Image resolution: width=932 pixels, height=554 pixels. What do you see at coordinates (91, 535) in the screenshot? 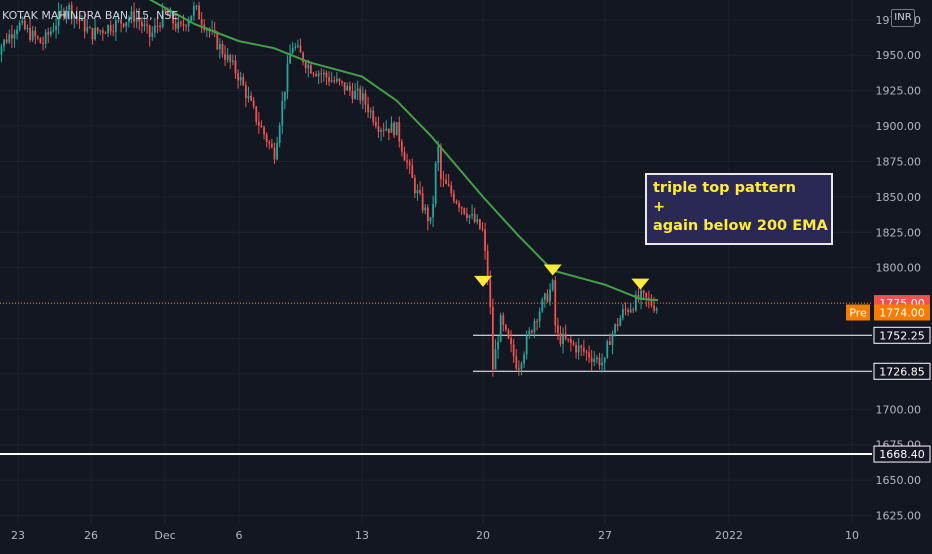
I see `time-tick-label: 26` at bounding box center [91, 535].